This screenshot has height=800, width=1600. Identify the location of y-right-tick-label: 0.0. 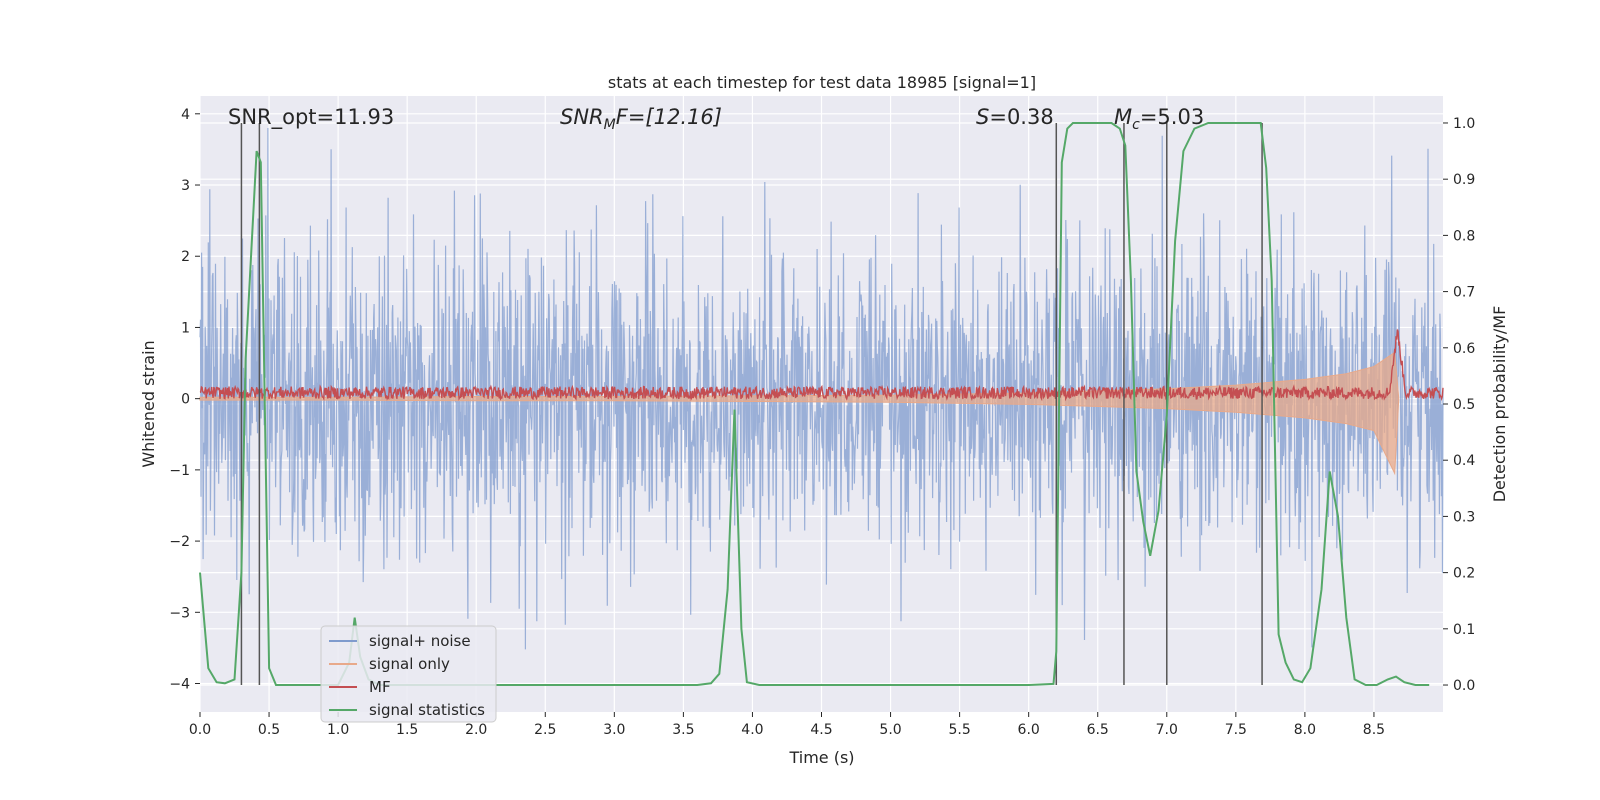
(1464, 686).